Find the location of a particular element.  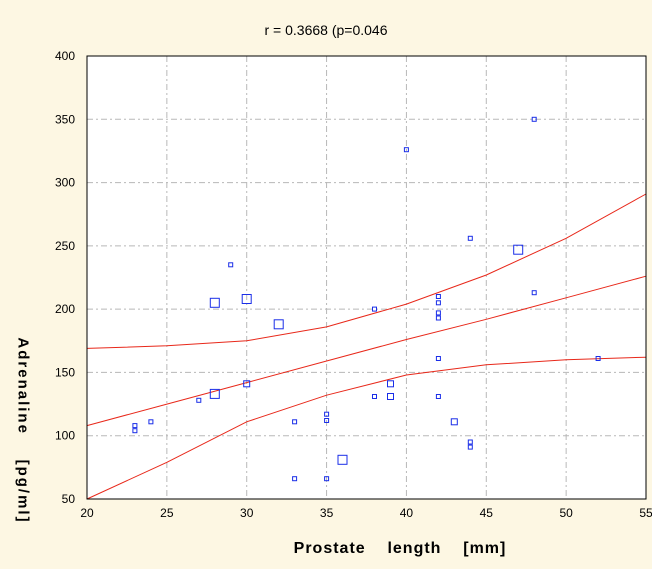

y-tick-label: 400 is located at coordinates (65, 56).